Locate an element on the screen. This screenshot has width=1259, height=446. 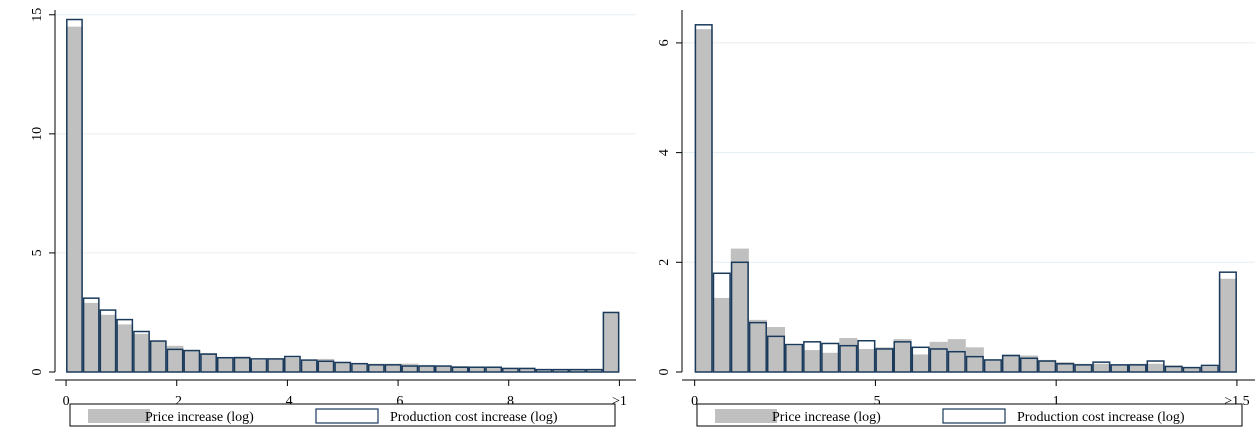
legend-swatch-cost is located at coordinates (347, 416).